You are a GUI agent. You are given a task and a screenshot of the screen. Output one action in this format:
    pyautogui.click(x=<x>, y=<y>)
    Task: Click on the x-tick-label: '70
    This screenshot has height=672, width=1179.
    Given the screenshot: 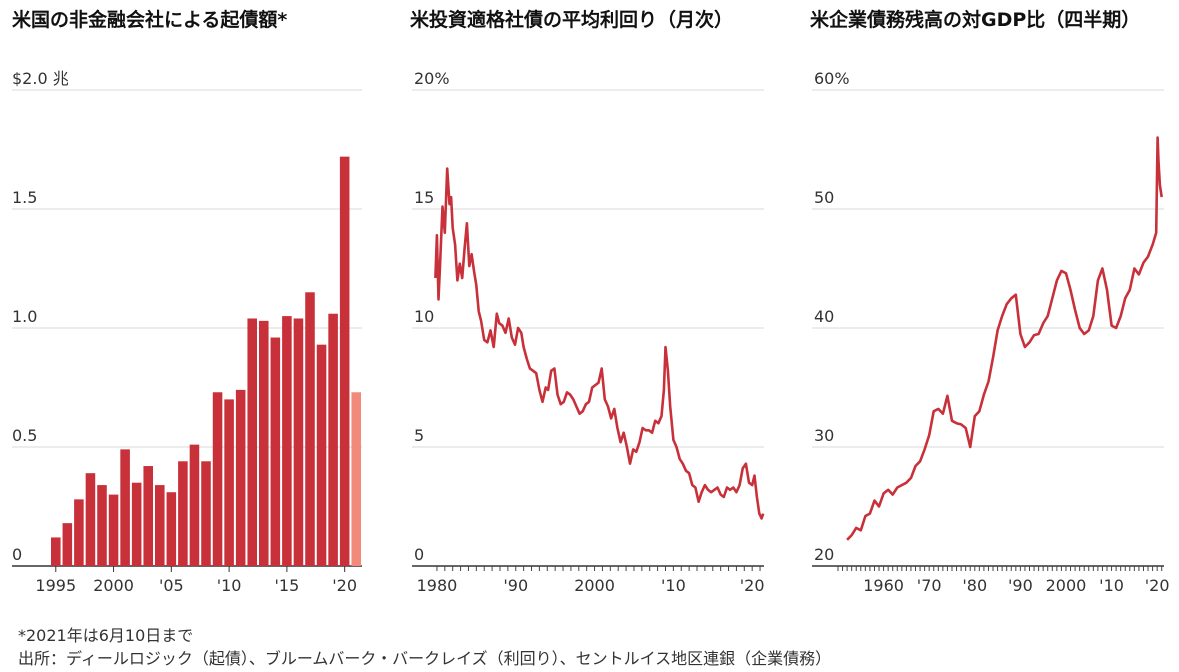 What is the action you would take?
    pyautogui.click(x=929, y=585)
    